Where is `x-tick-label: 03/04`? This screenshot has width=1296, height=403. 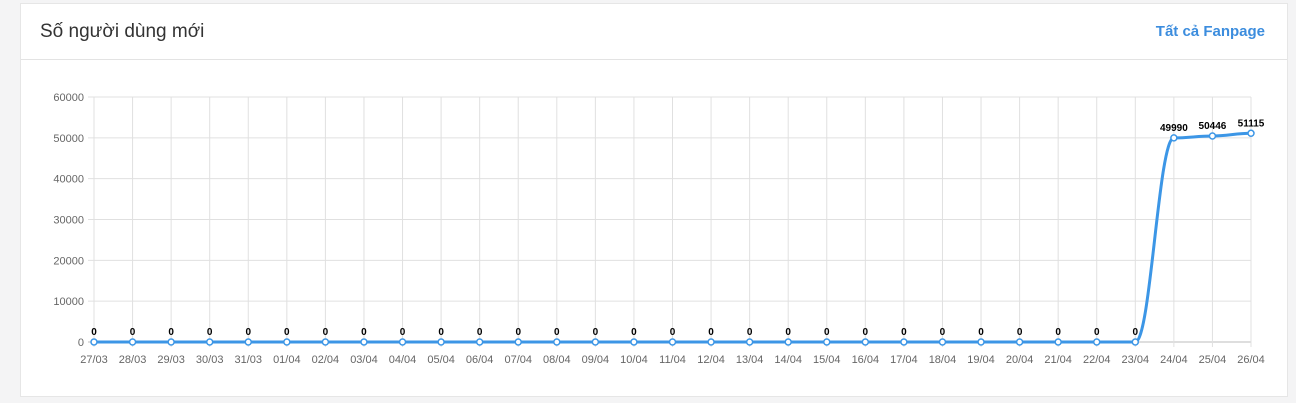
x-tick-label: 03/04 is located at coordinates (364, 360).